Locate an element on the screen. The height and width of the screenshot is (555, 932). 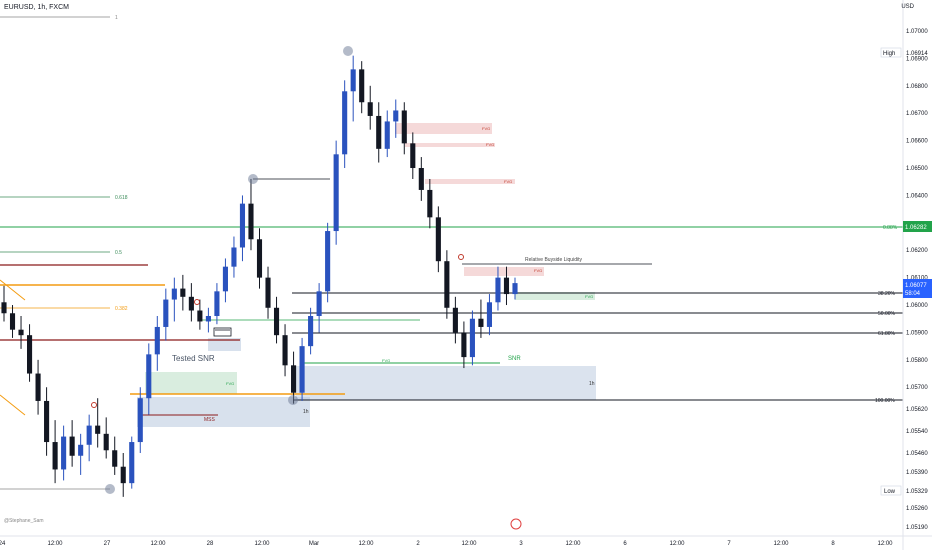
high-value: 1.06914 is located at coordinates (917, 54).